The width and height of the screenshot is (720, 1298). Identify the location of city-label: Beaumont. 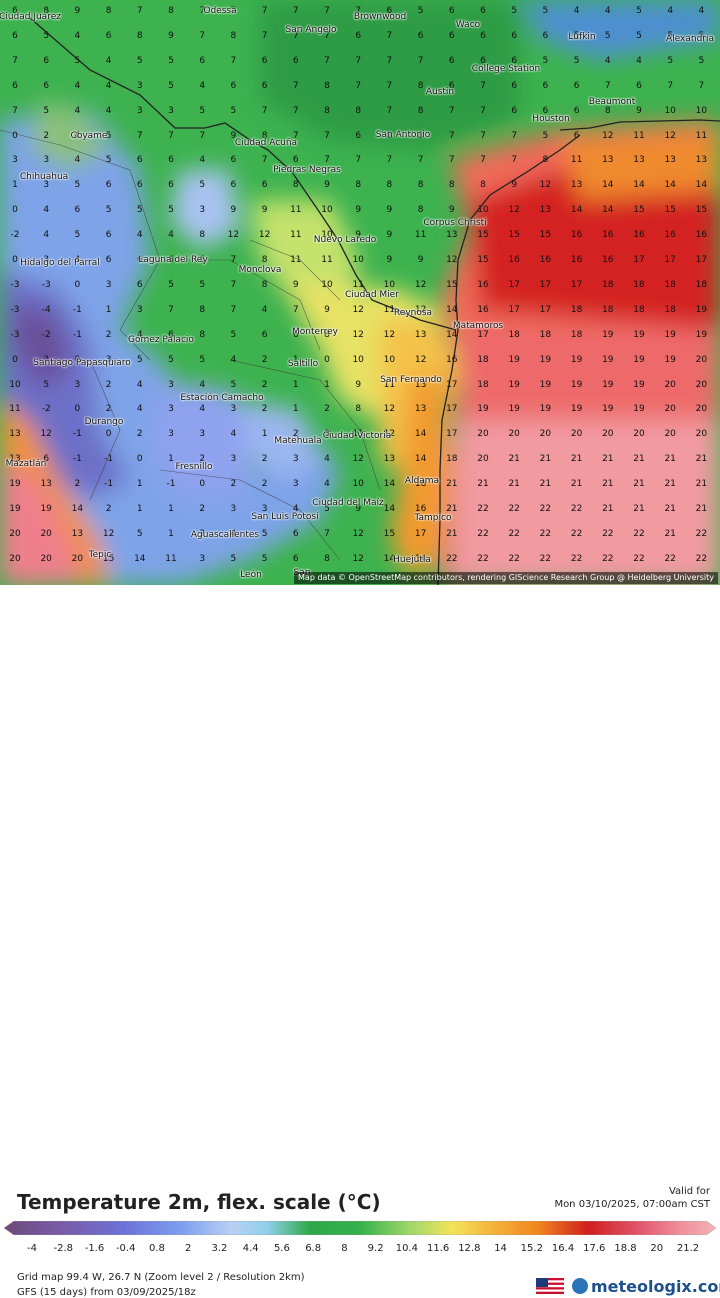
(612, 102).